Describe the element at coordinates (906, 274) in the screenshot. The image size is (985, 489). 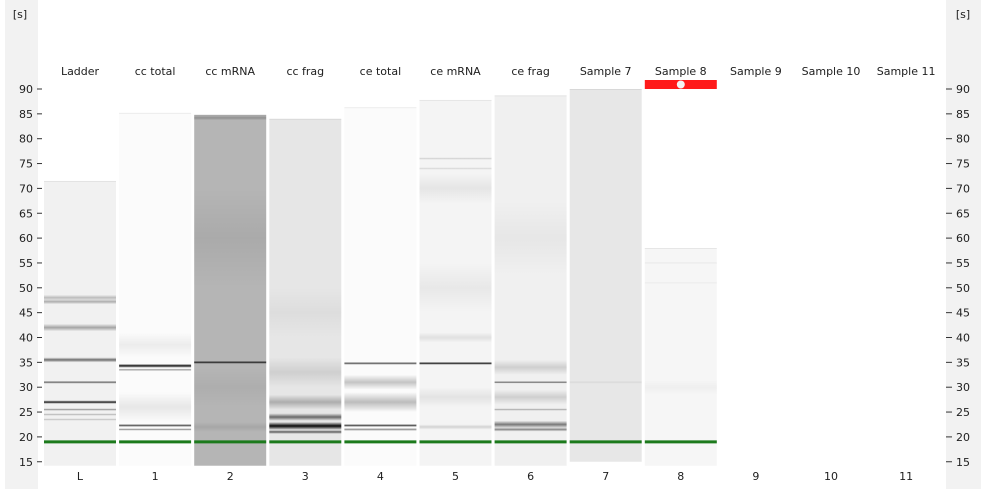
I see `lane-11: Sample 11 11` at that location.